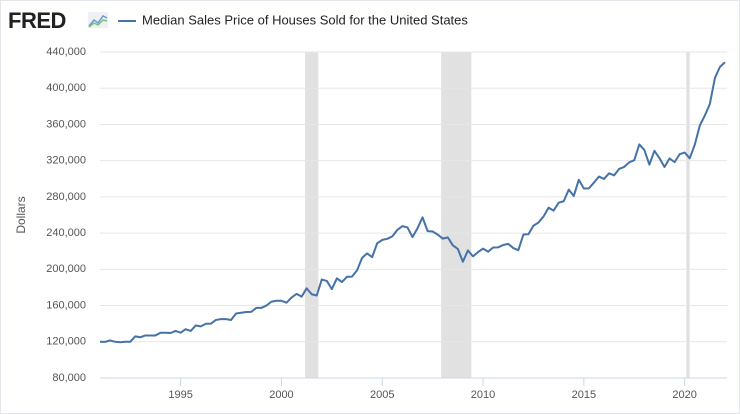 This screenshot has height=414, width=740. What do you see at coordinates (98, 20) in the screenshot?
I see `logo-icon` at bounding box center [98, 20].